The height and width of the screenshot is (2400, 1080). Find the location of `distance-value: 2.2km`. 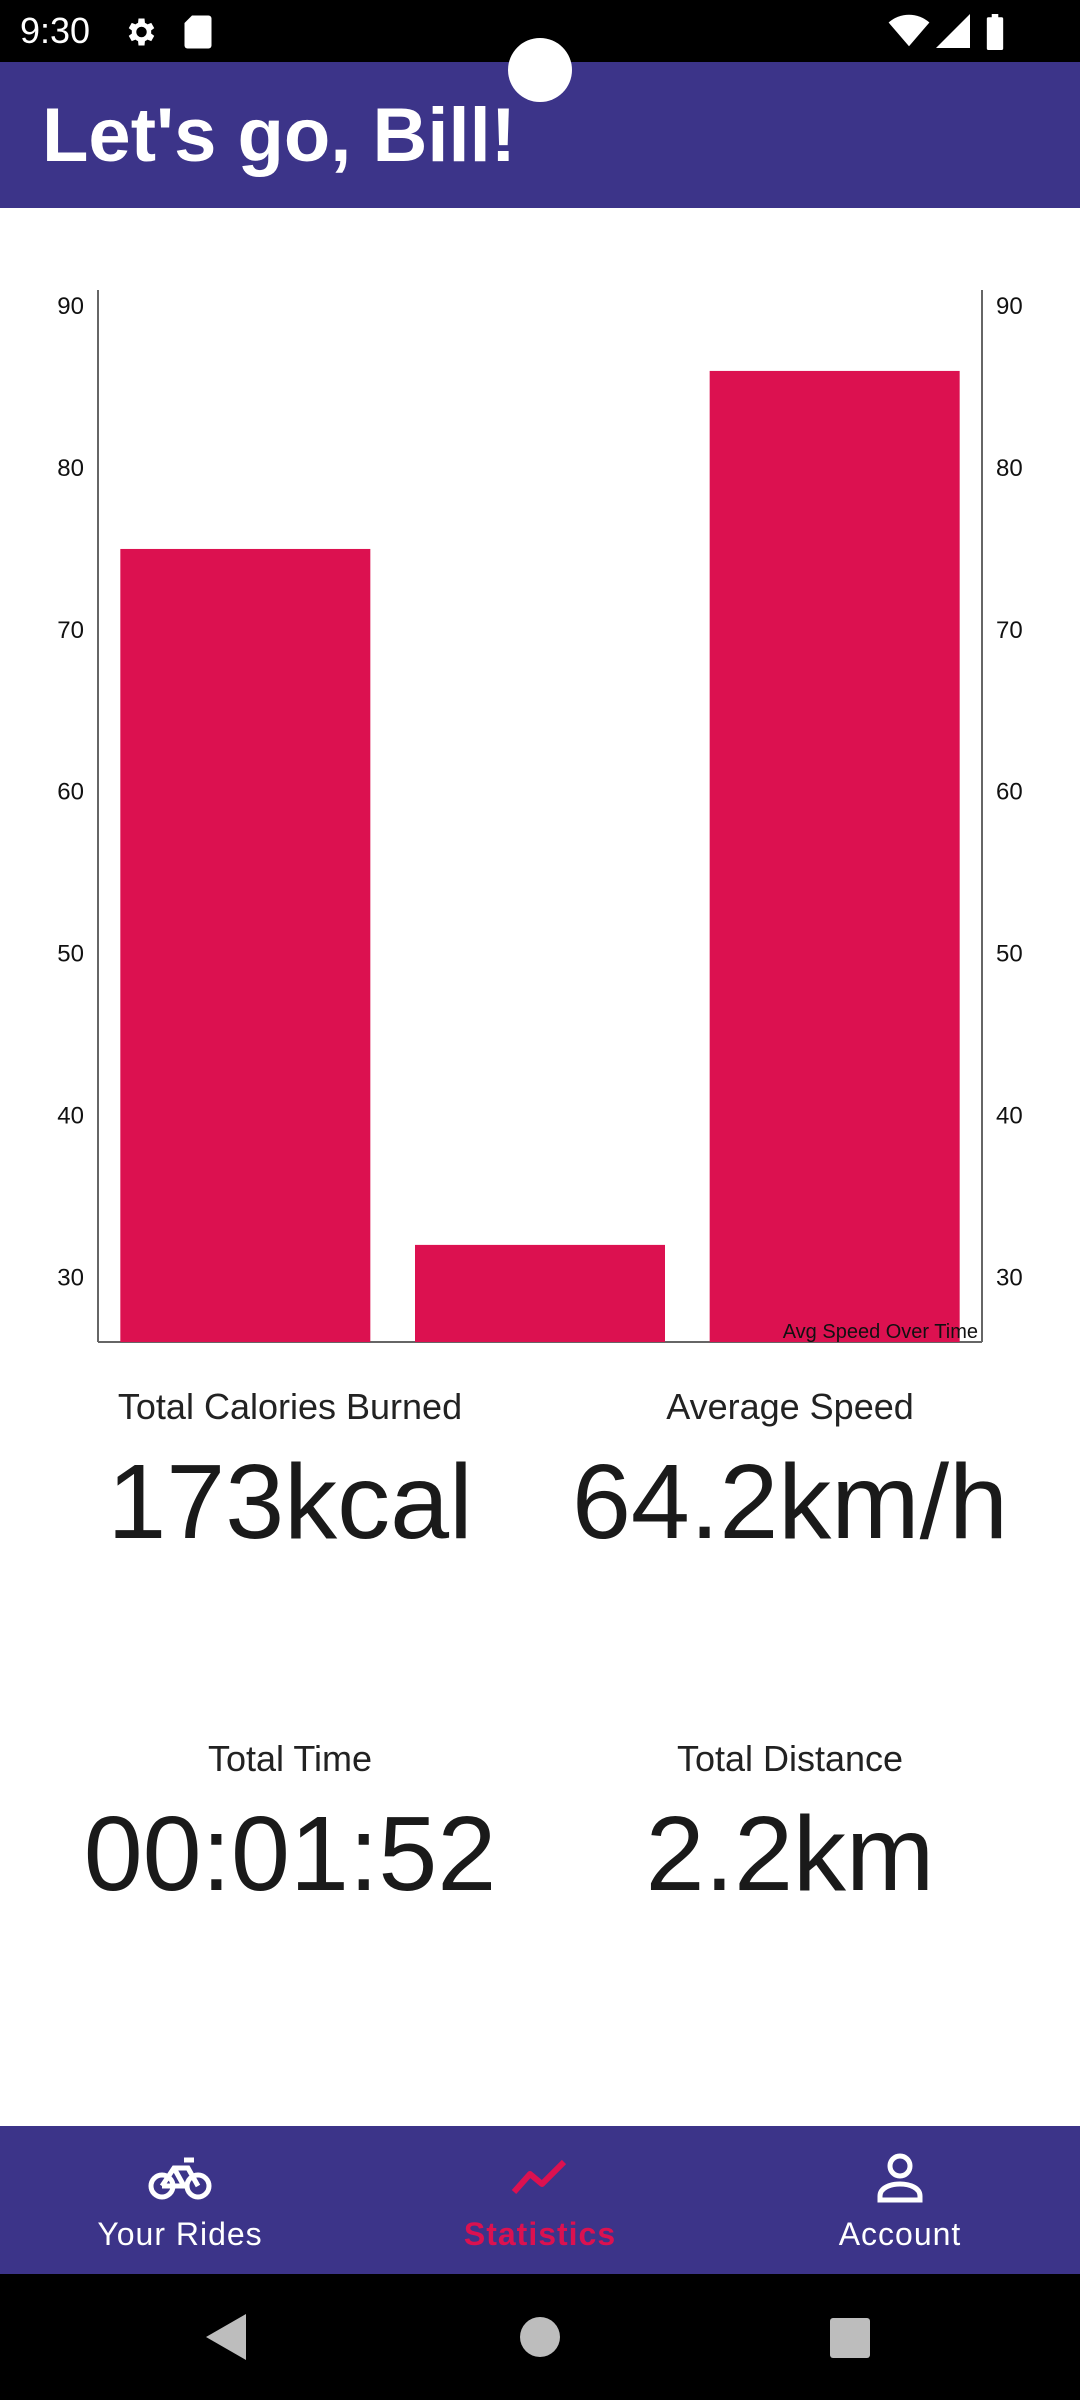

distance-value: 2.2km is located at coordinates (790, 1854).